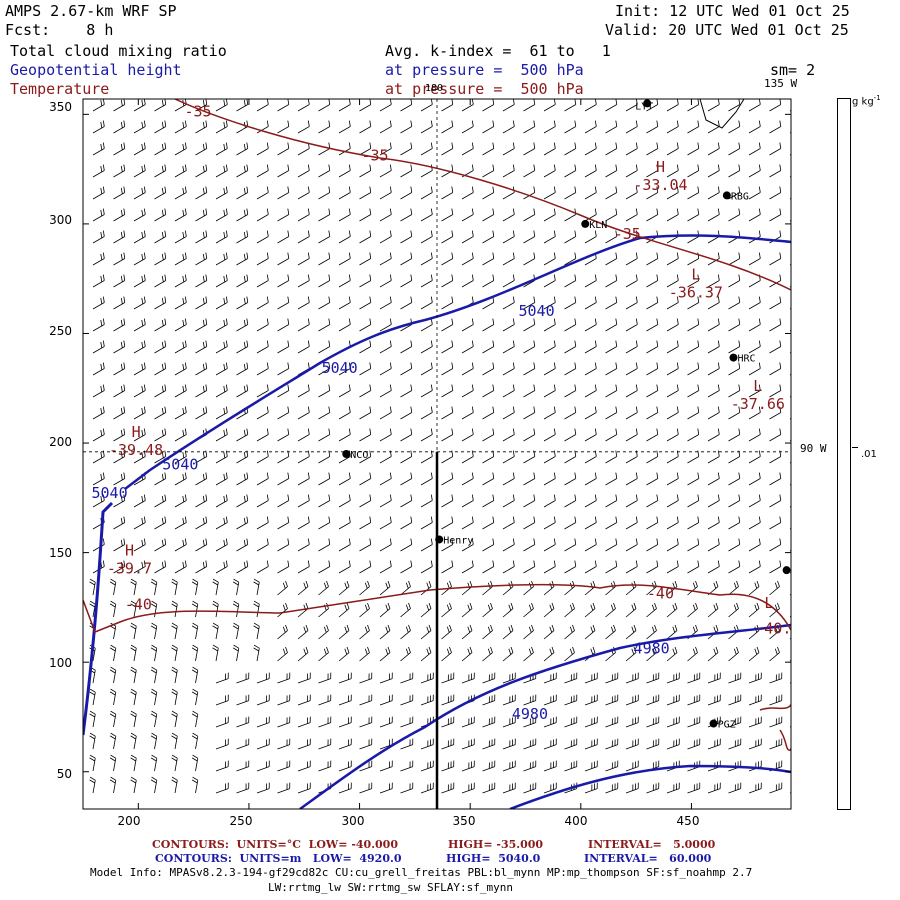  What do you see at coordinates (458, 540) in the screenshot?
I see `station-label: Henry` at bounding box center [458, 540].